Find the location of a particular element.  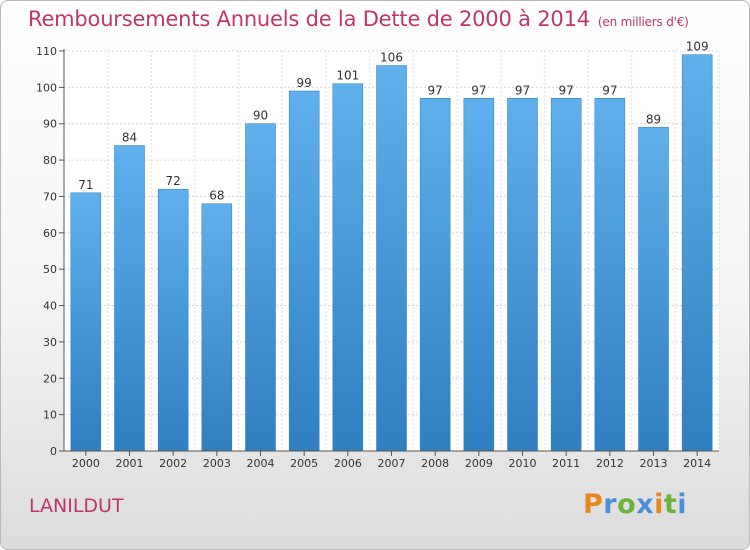

bar-value-label: 109 is located at coordinates (697, 47).